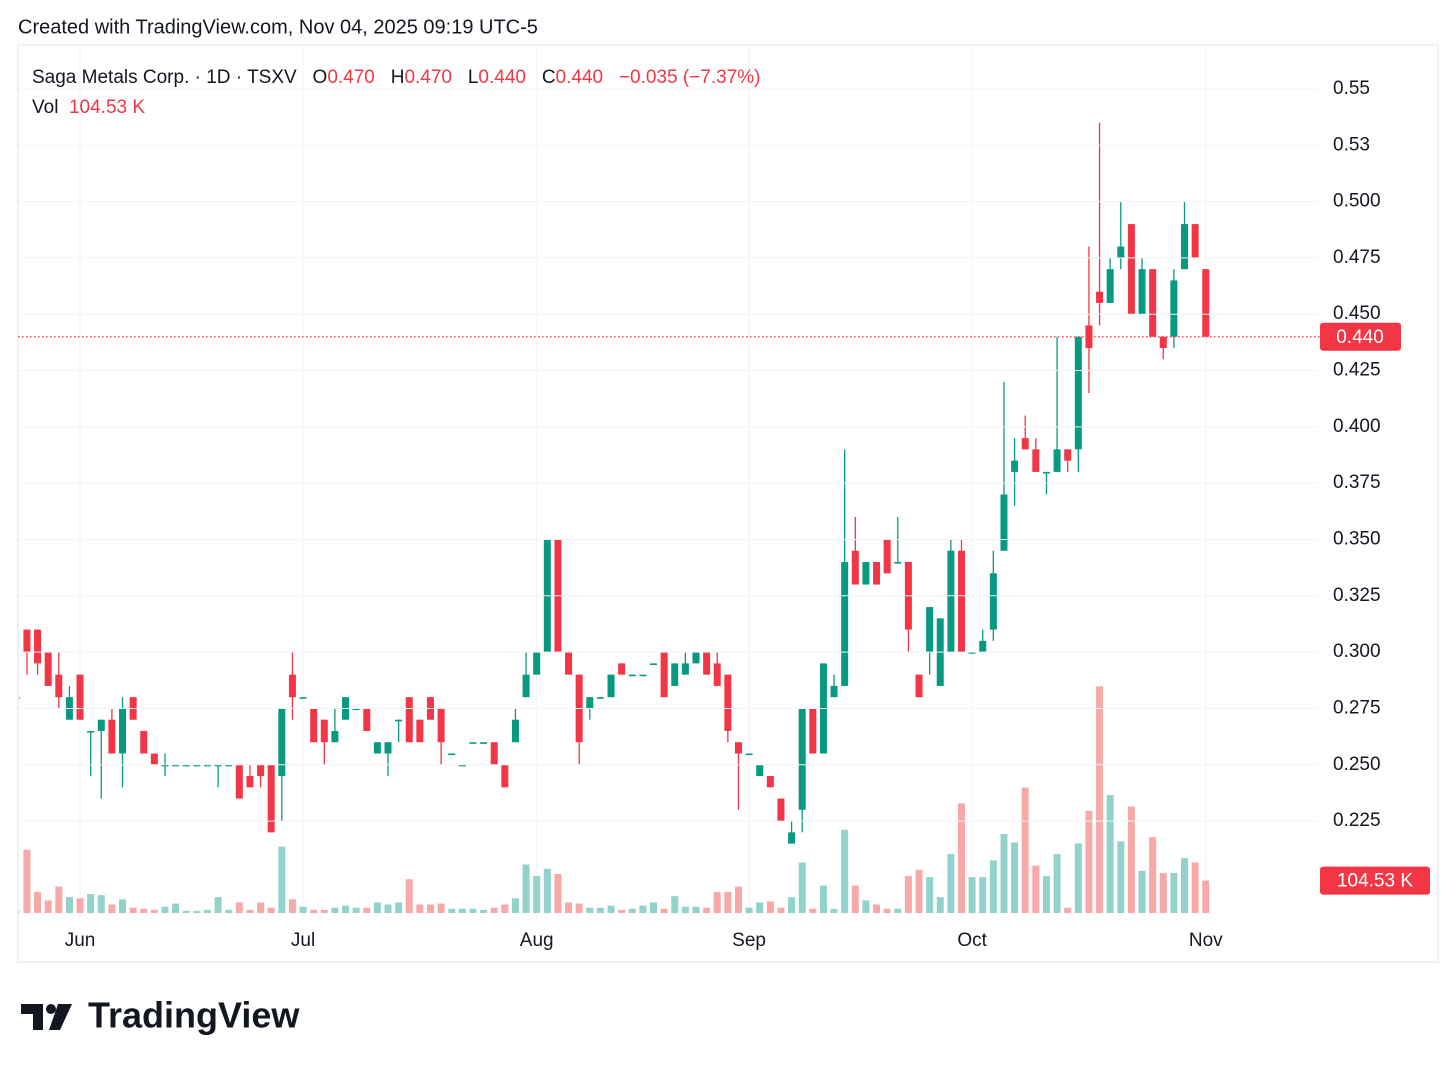  What do you see at coordinates (548, 77) in the screenshot?
I see `close-label: C` at bounding box center [548, 77].